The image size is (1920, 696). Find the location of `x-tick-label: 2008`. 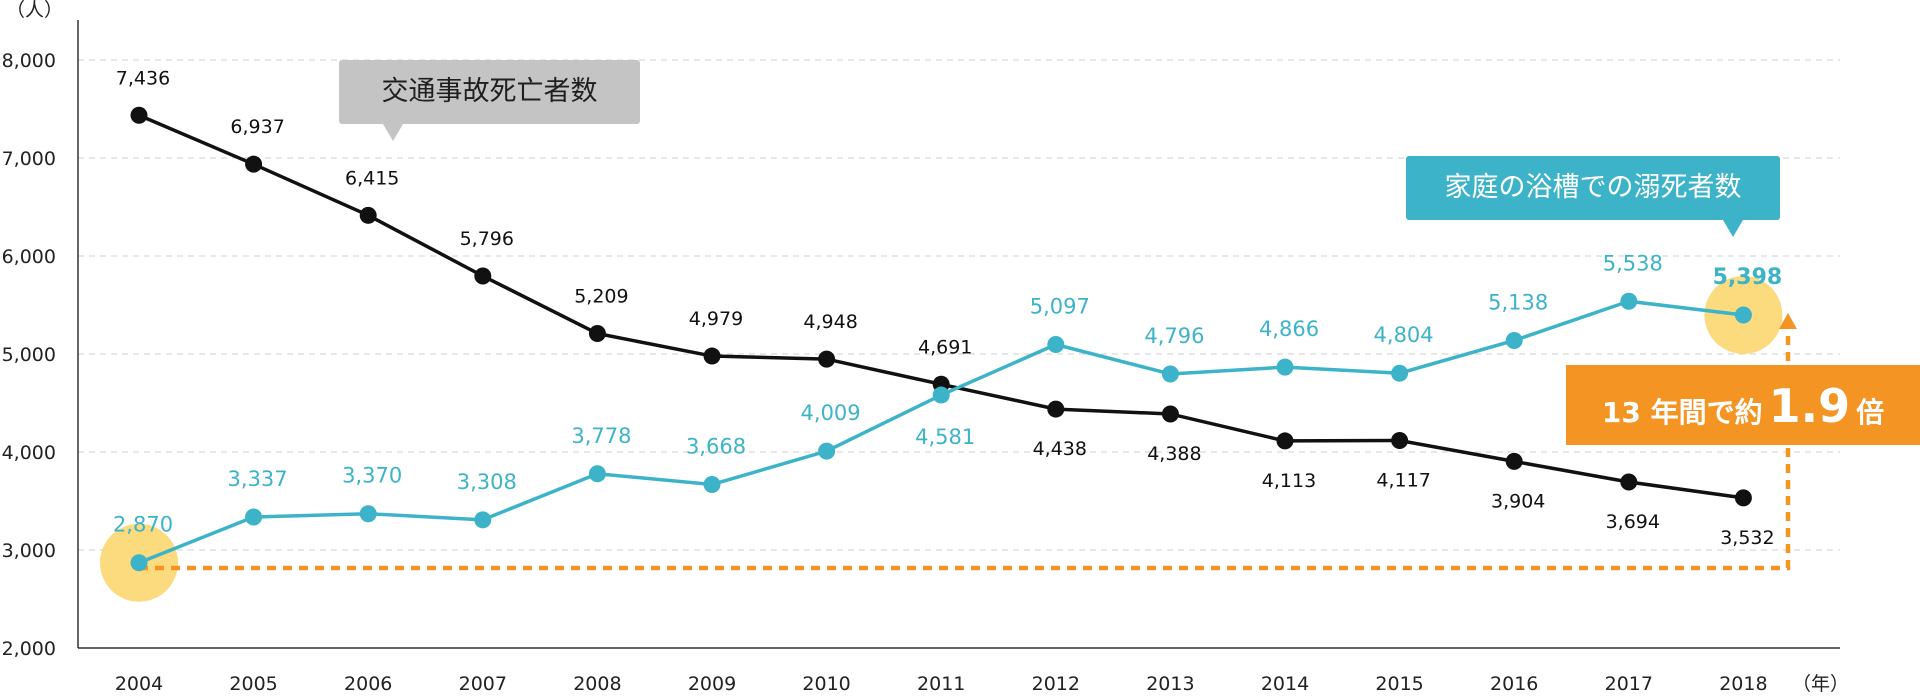

x-tick-label: 2008 is located at coordinates (597, 684).